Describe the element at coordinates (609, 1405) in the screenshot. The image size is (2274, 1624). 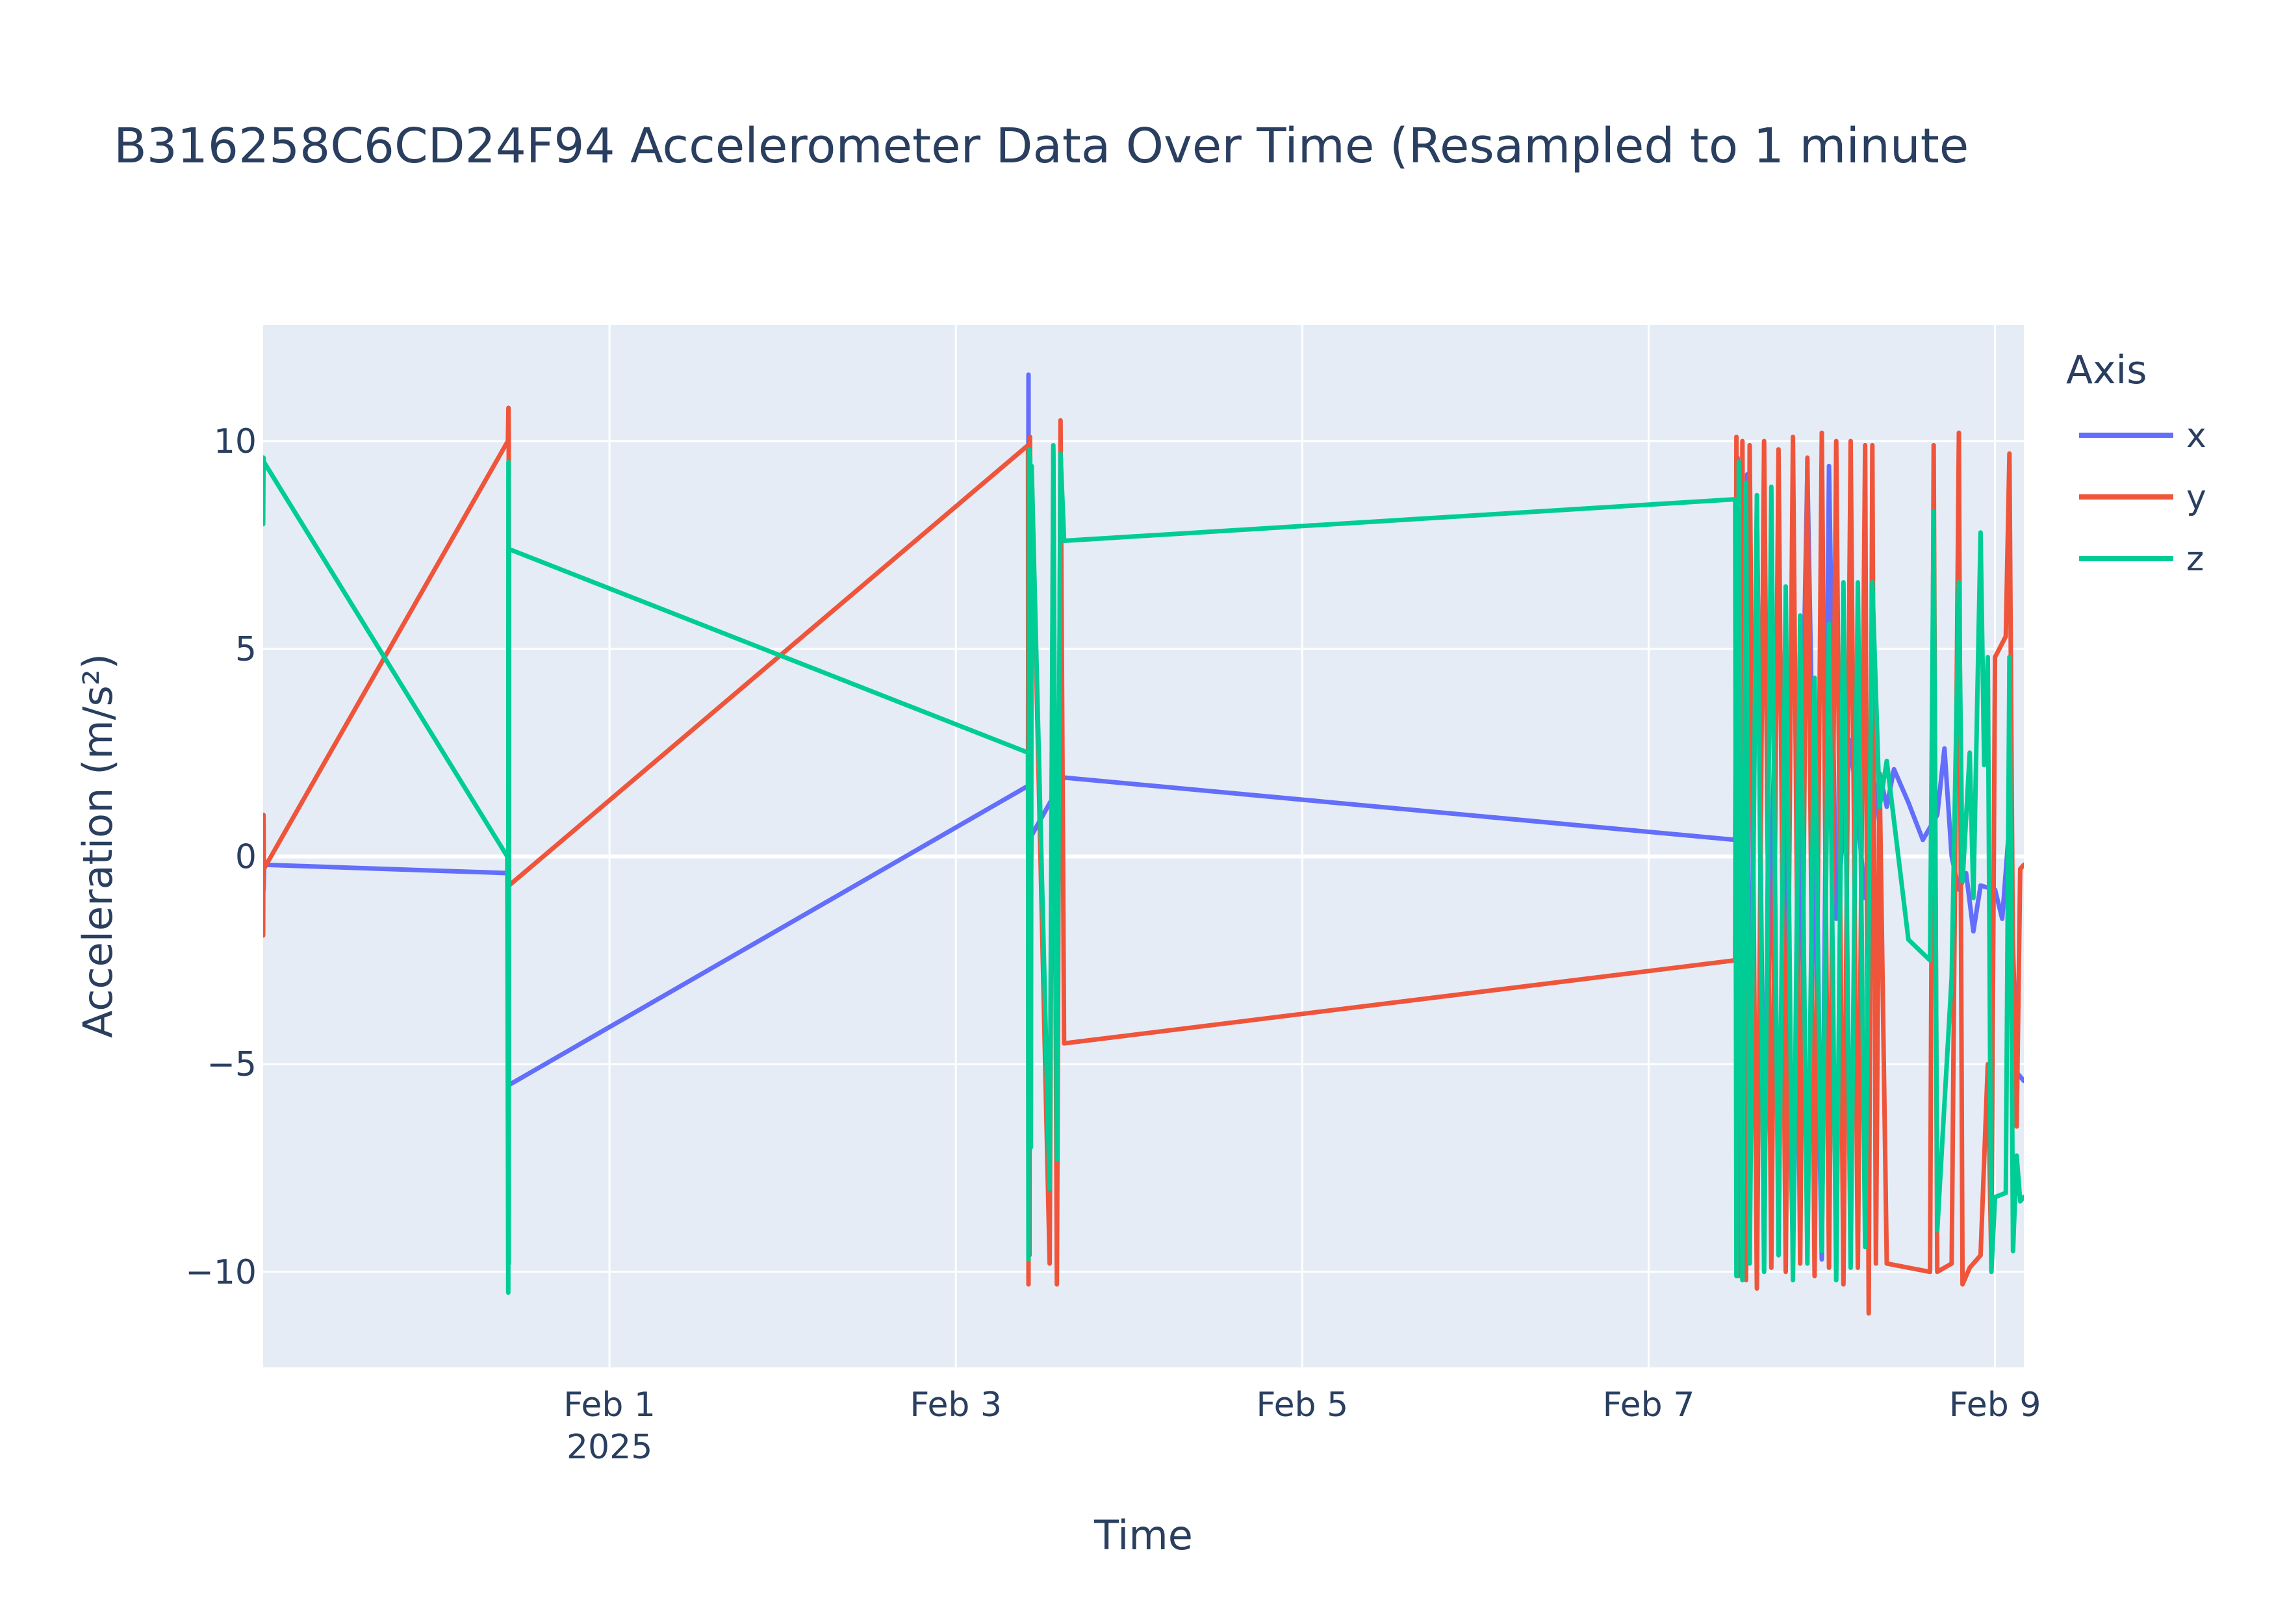
I see `x-tick-label: Feb 1` at that location.